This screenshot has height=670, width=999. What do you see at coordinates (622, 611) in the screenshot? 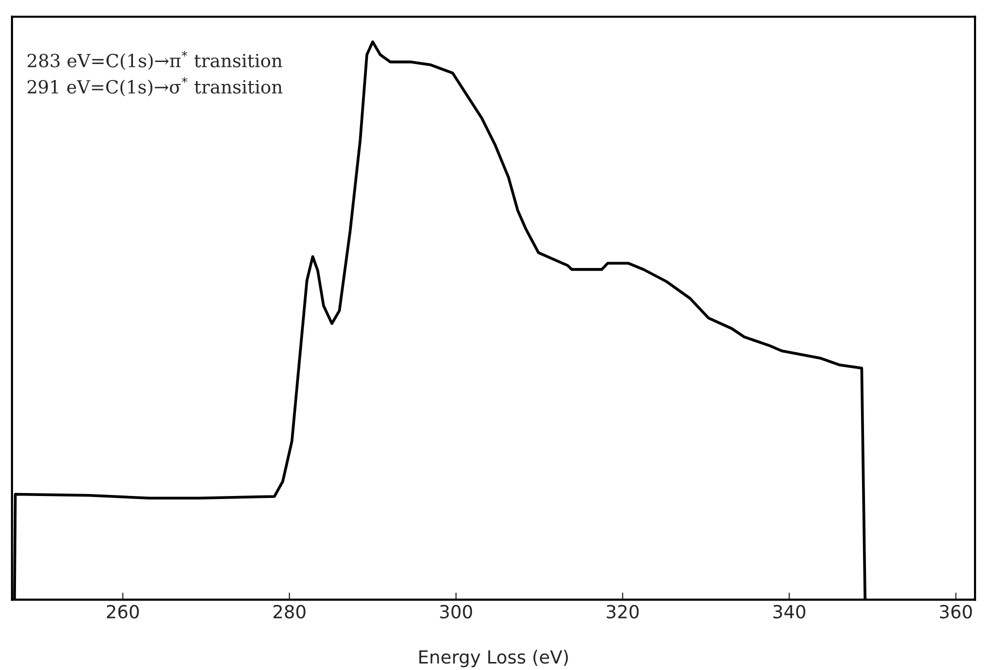
I see `x-tick-label: 320` at bounding box center [622, 611].